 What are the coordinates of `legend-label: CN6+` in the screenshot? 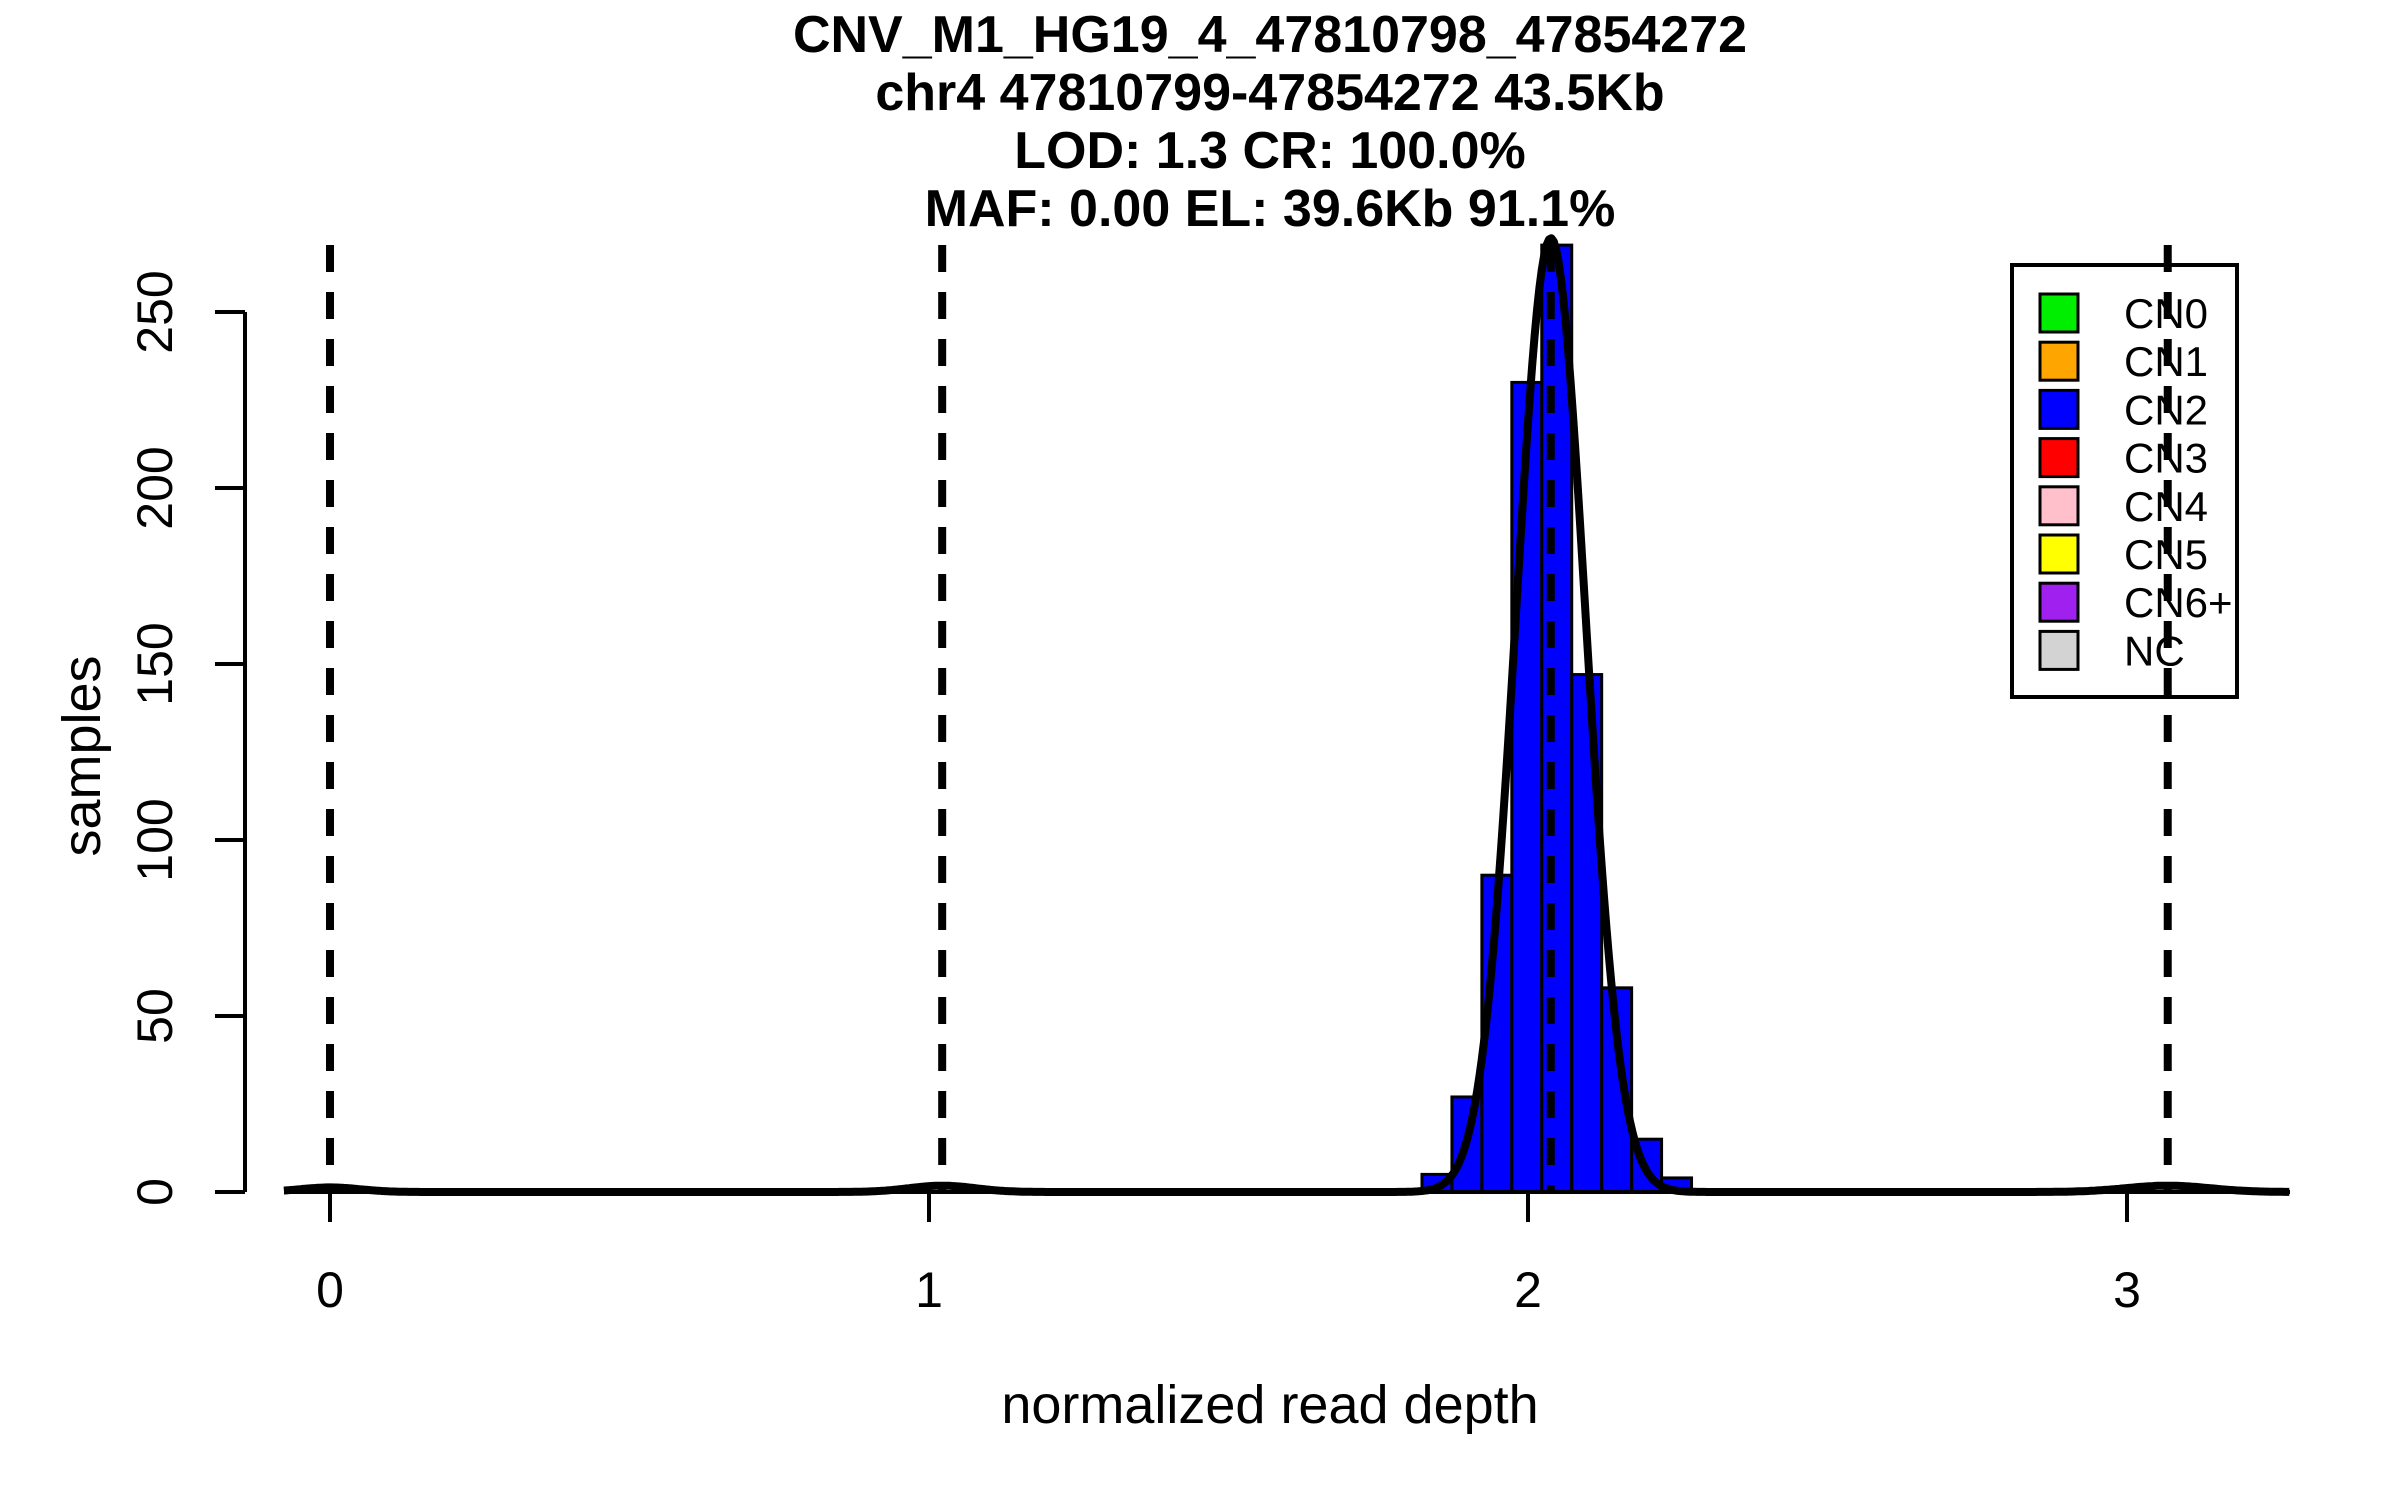 It's located at (2178, 602).